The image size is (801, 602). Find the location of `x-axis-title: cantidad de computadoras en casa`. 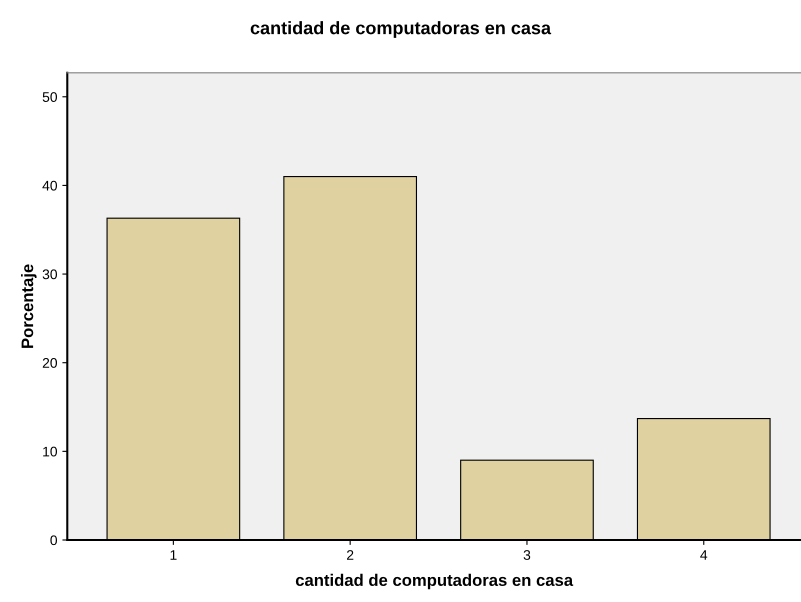

x-axis-title: cantidad de computadoras en casa is located at coordinates (435, 582).